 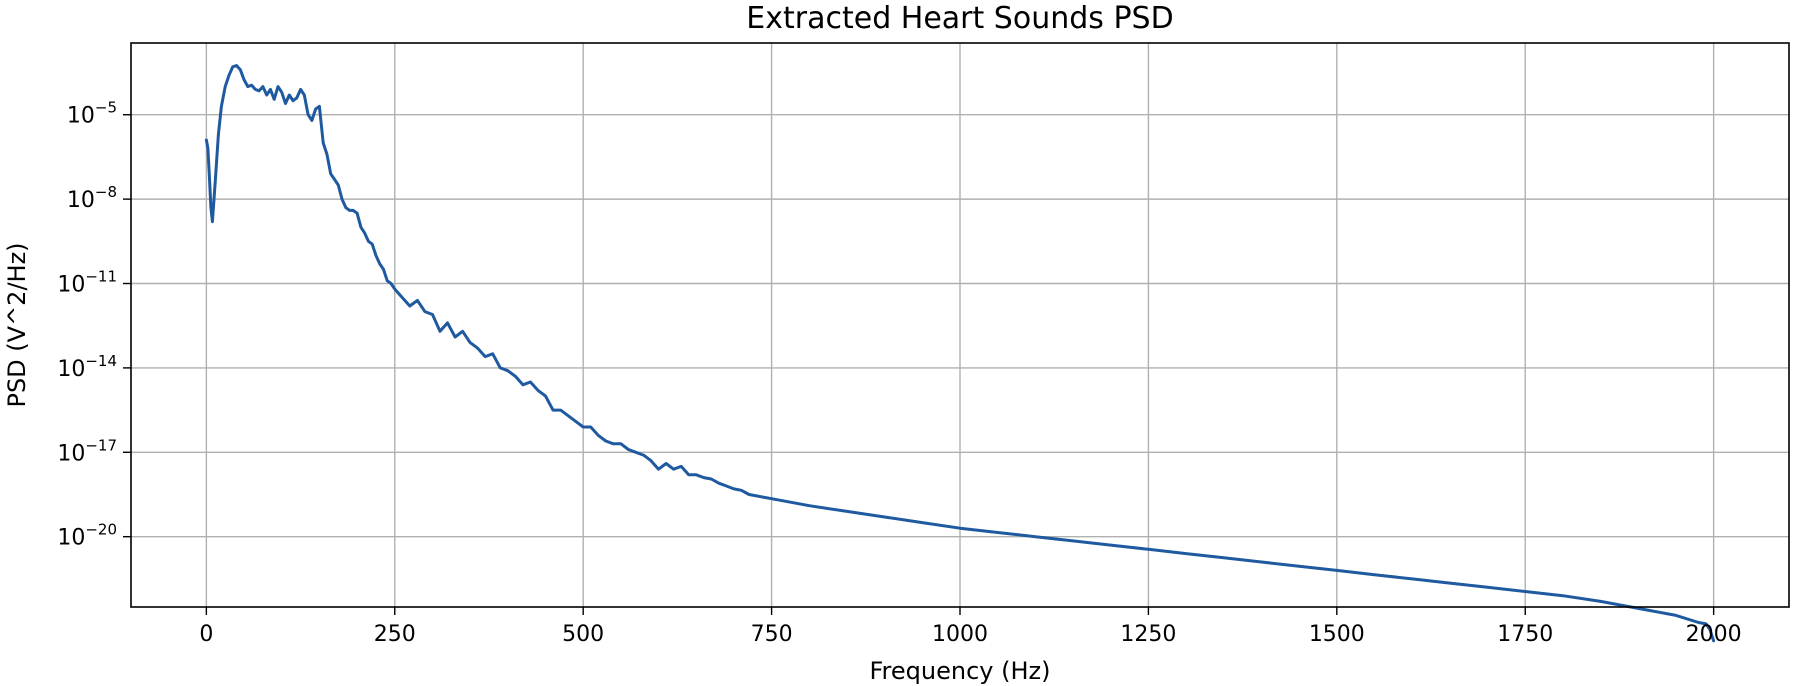 What do you see at coordinates (583, 634) in the screenshot?
I see `x-tick-label: 500` at bounding box center [583, 634].